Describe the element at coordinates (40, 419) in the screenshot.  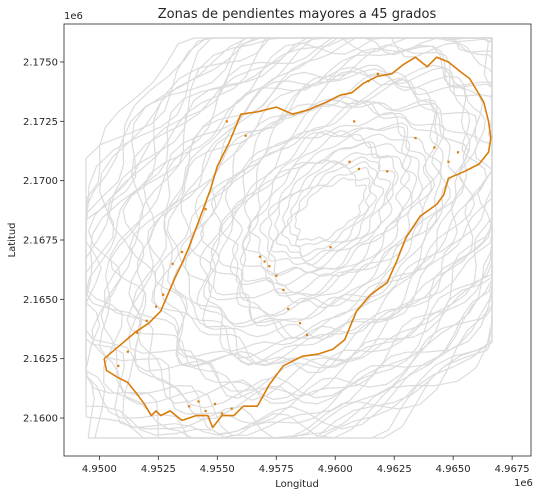
I see `y-tick-label: 2.1600` at that location.